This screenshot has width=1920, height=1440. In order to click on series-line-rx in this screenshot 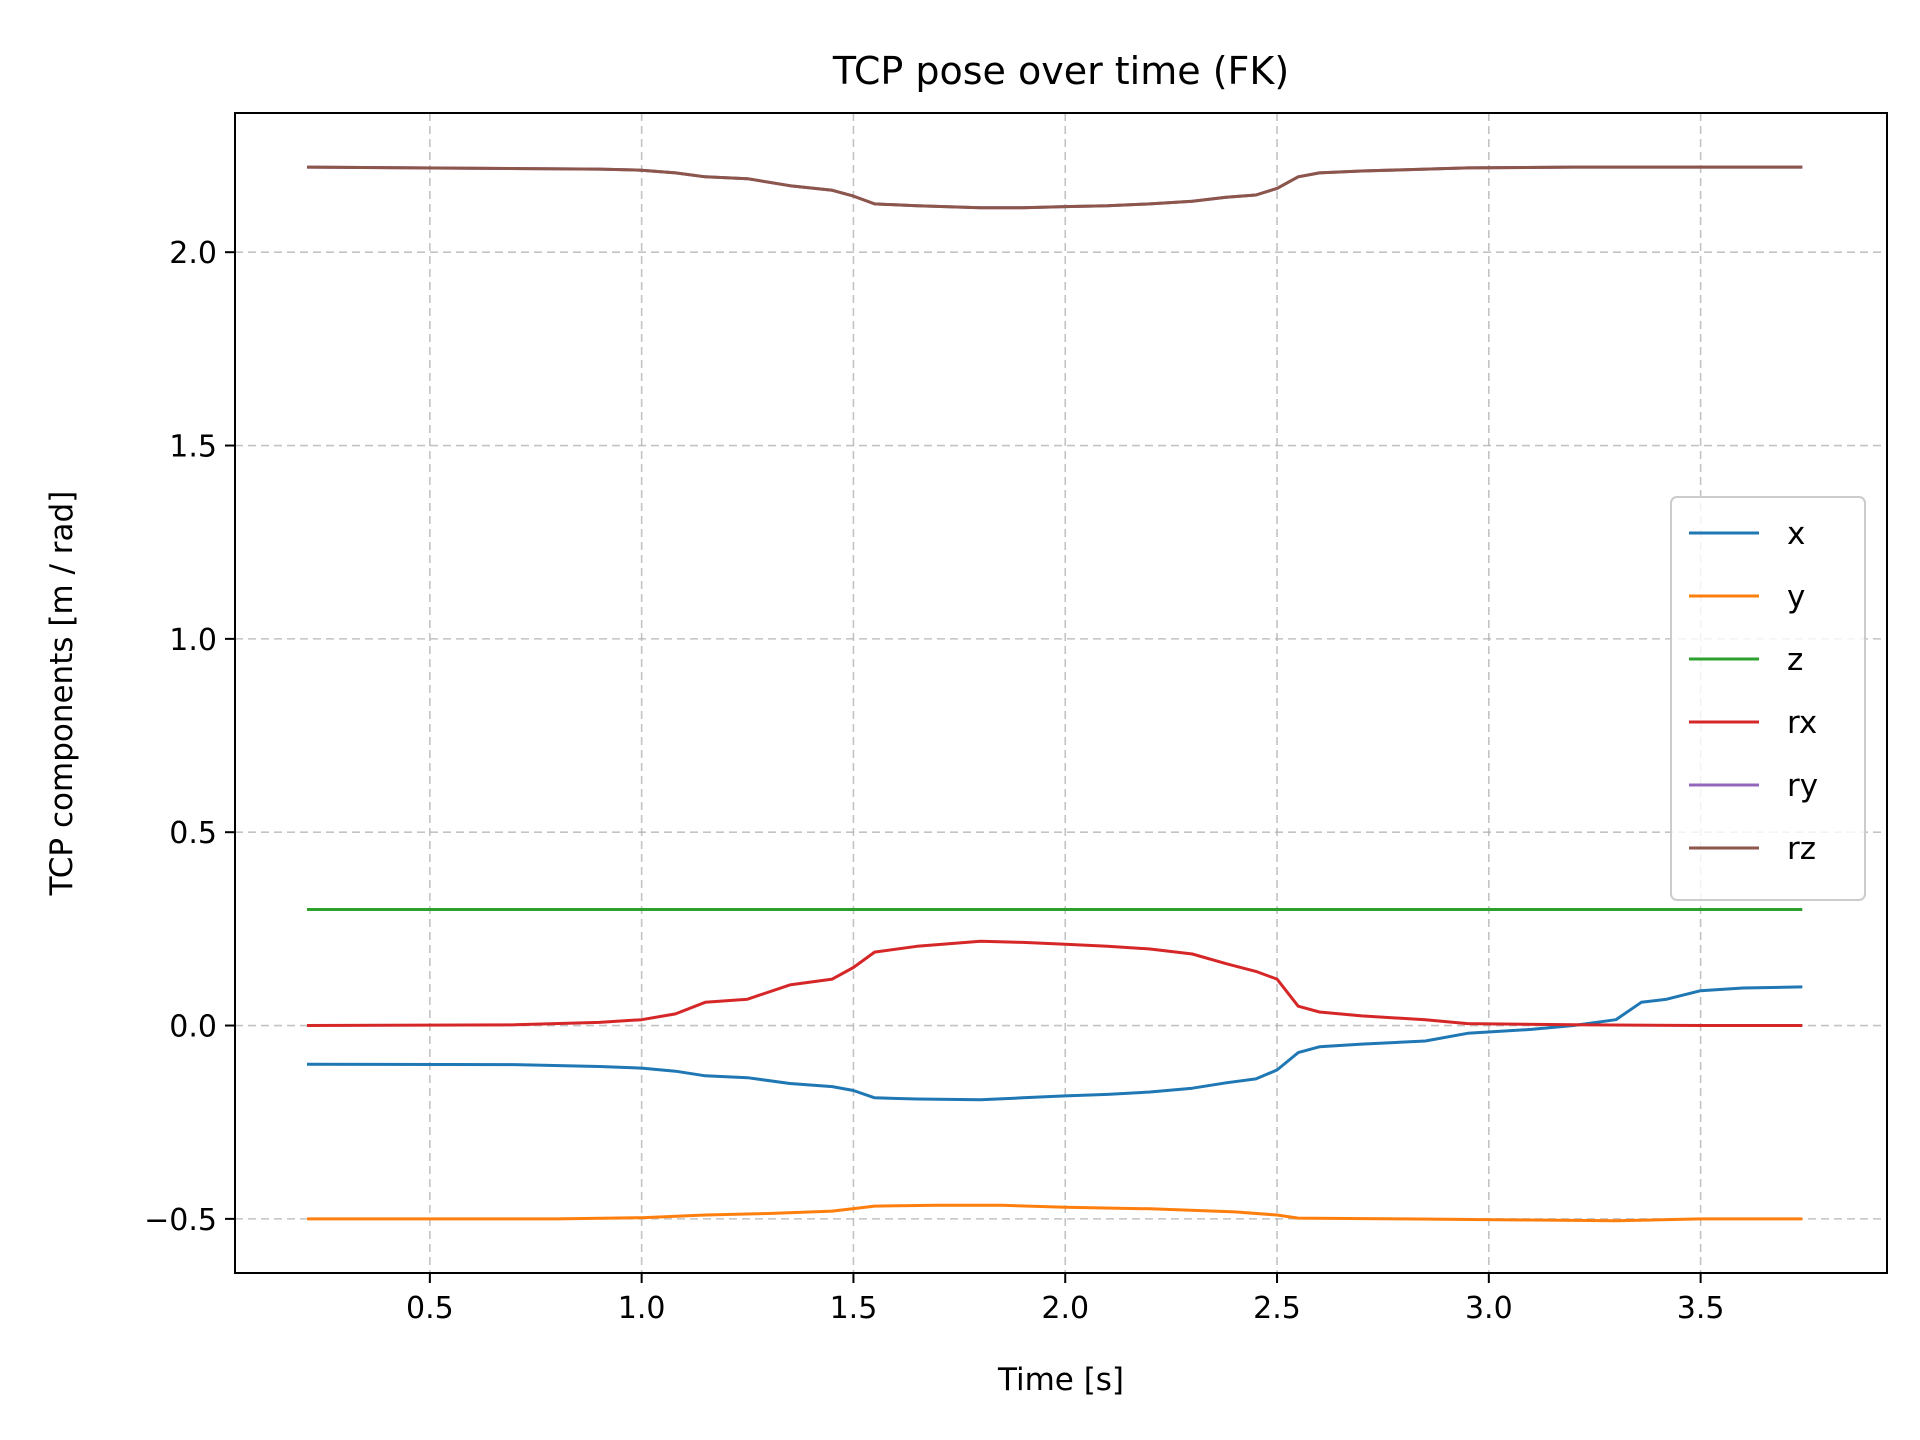, I will do `click(1054, 983)`.